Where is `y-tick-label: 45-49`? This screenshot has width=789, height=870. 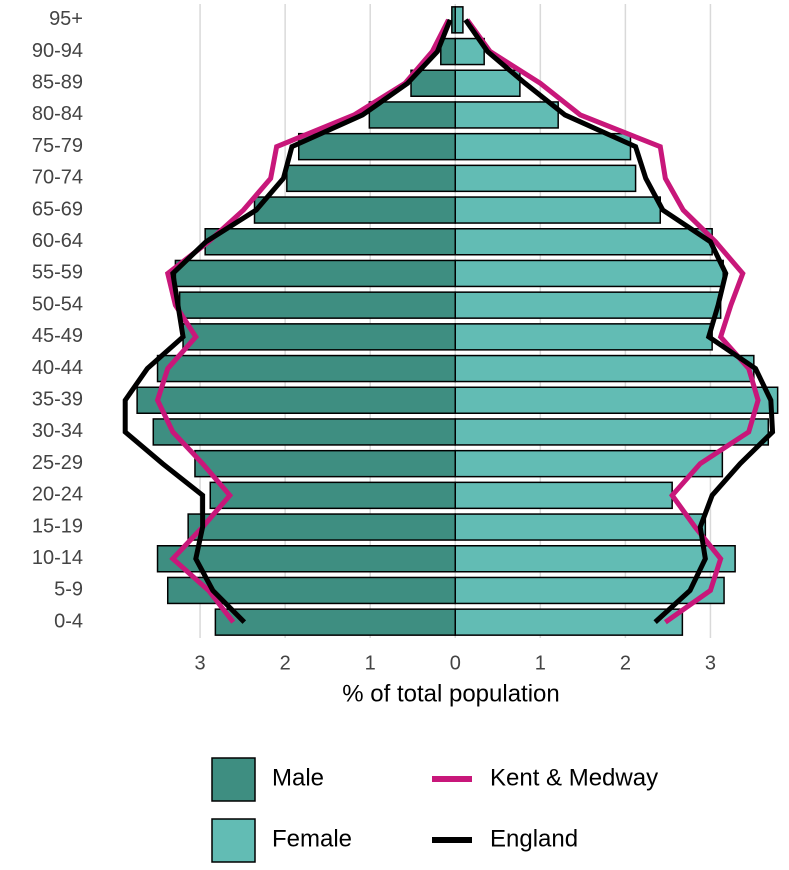
y-tick-label: 45-49 is located at coordinates (57, 336).